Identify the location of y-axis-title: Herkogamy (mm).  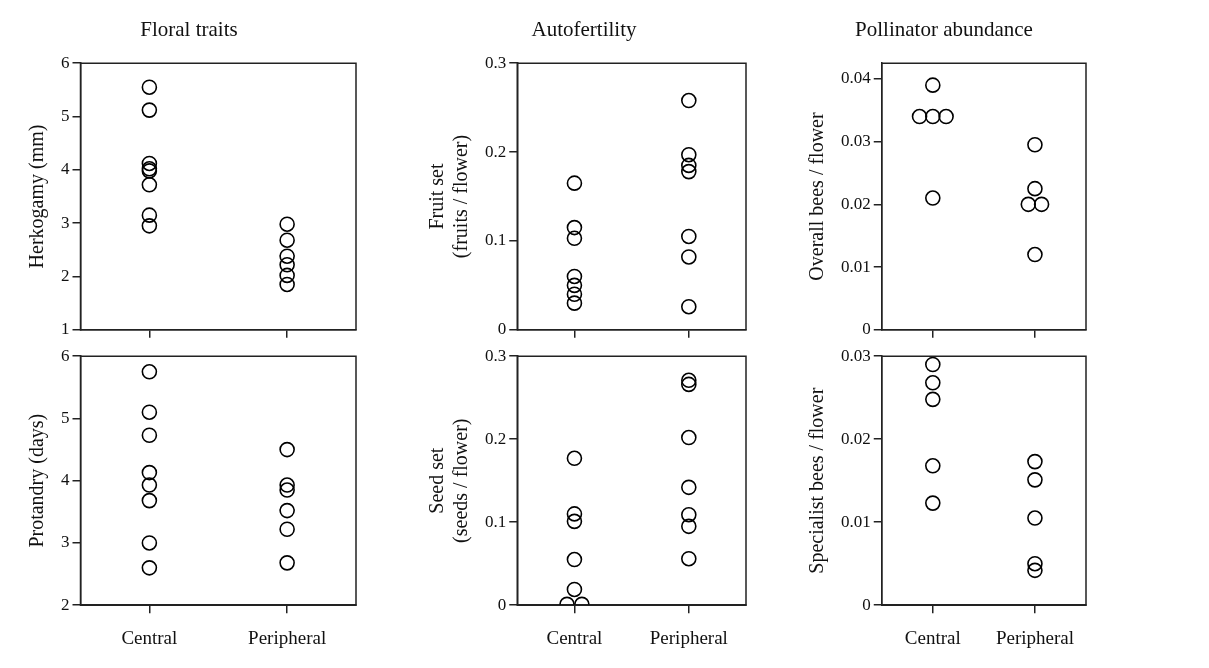
(37, 196).